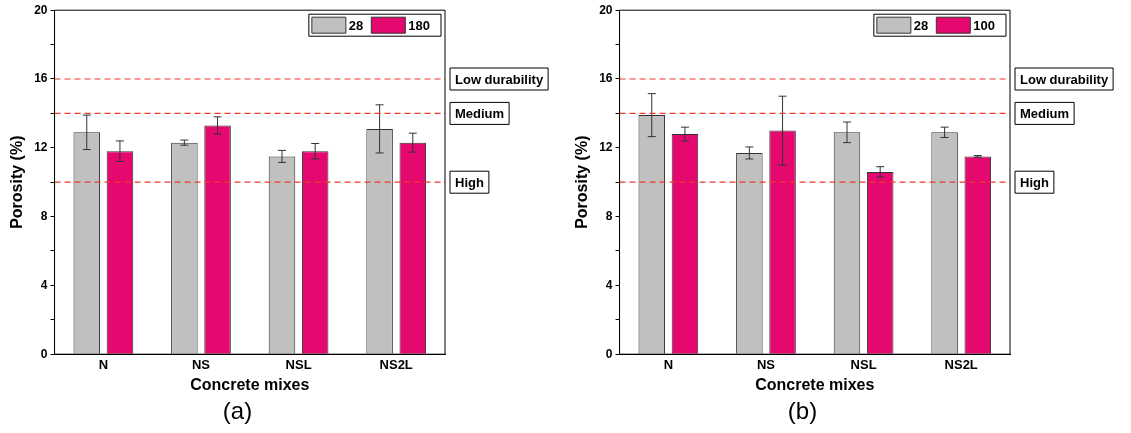 This screenshot has height=433, width=1131. I want to click on legend-label: 100, so click(984, 25).